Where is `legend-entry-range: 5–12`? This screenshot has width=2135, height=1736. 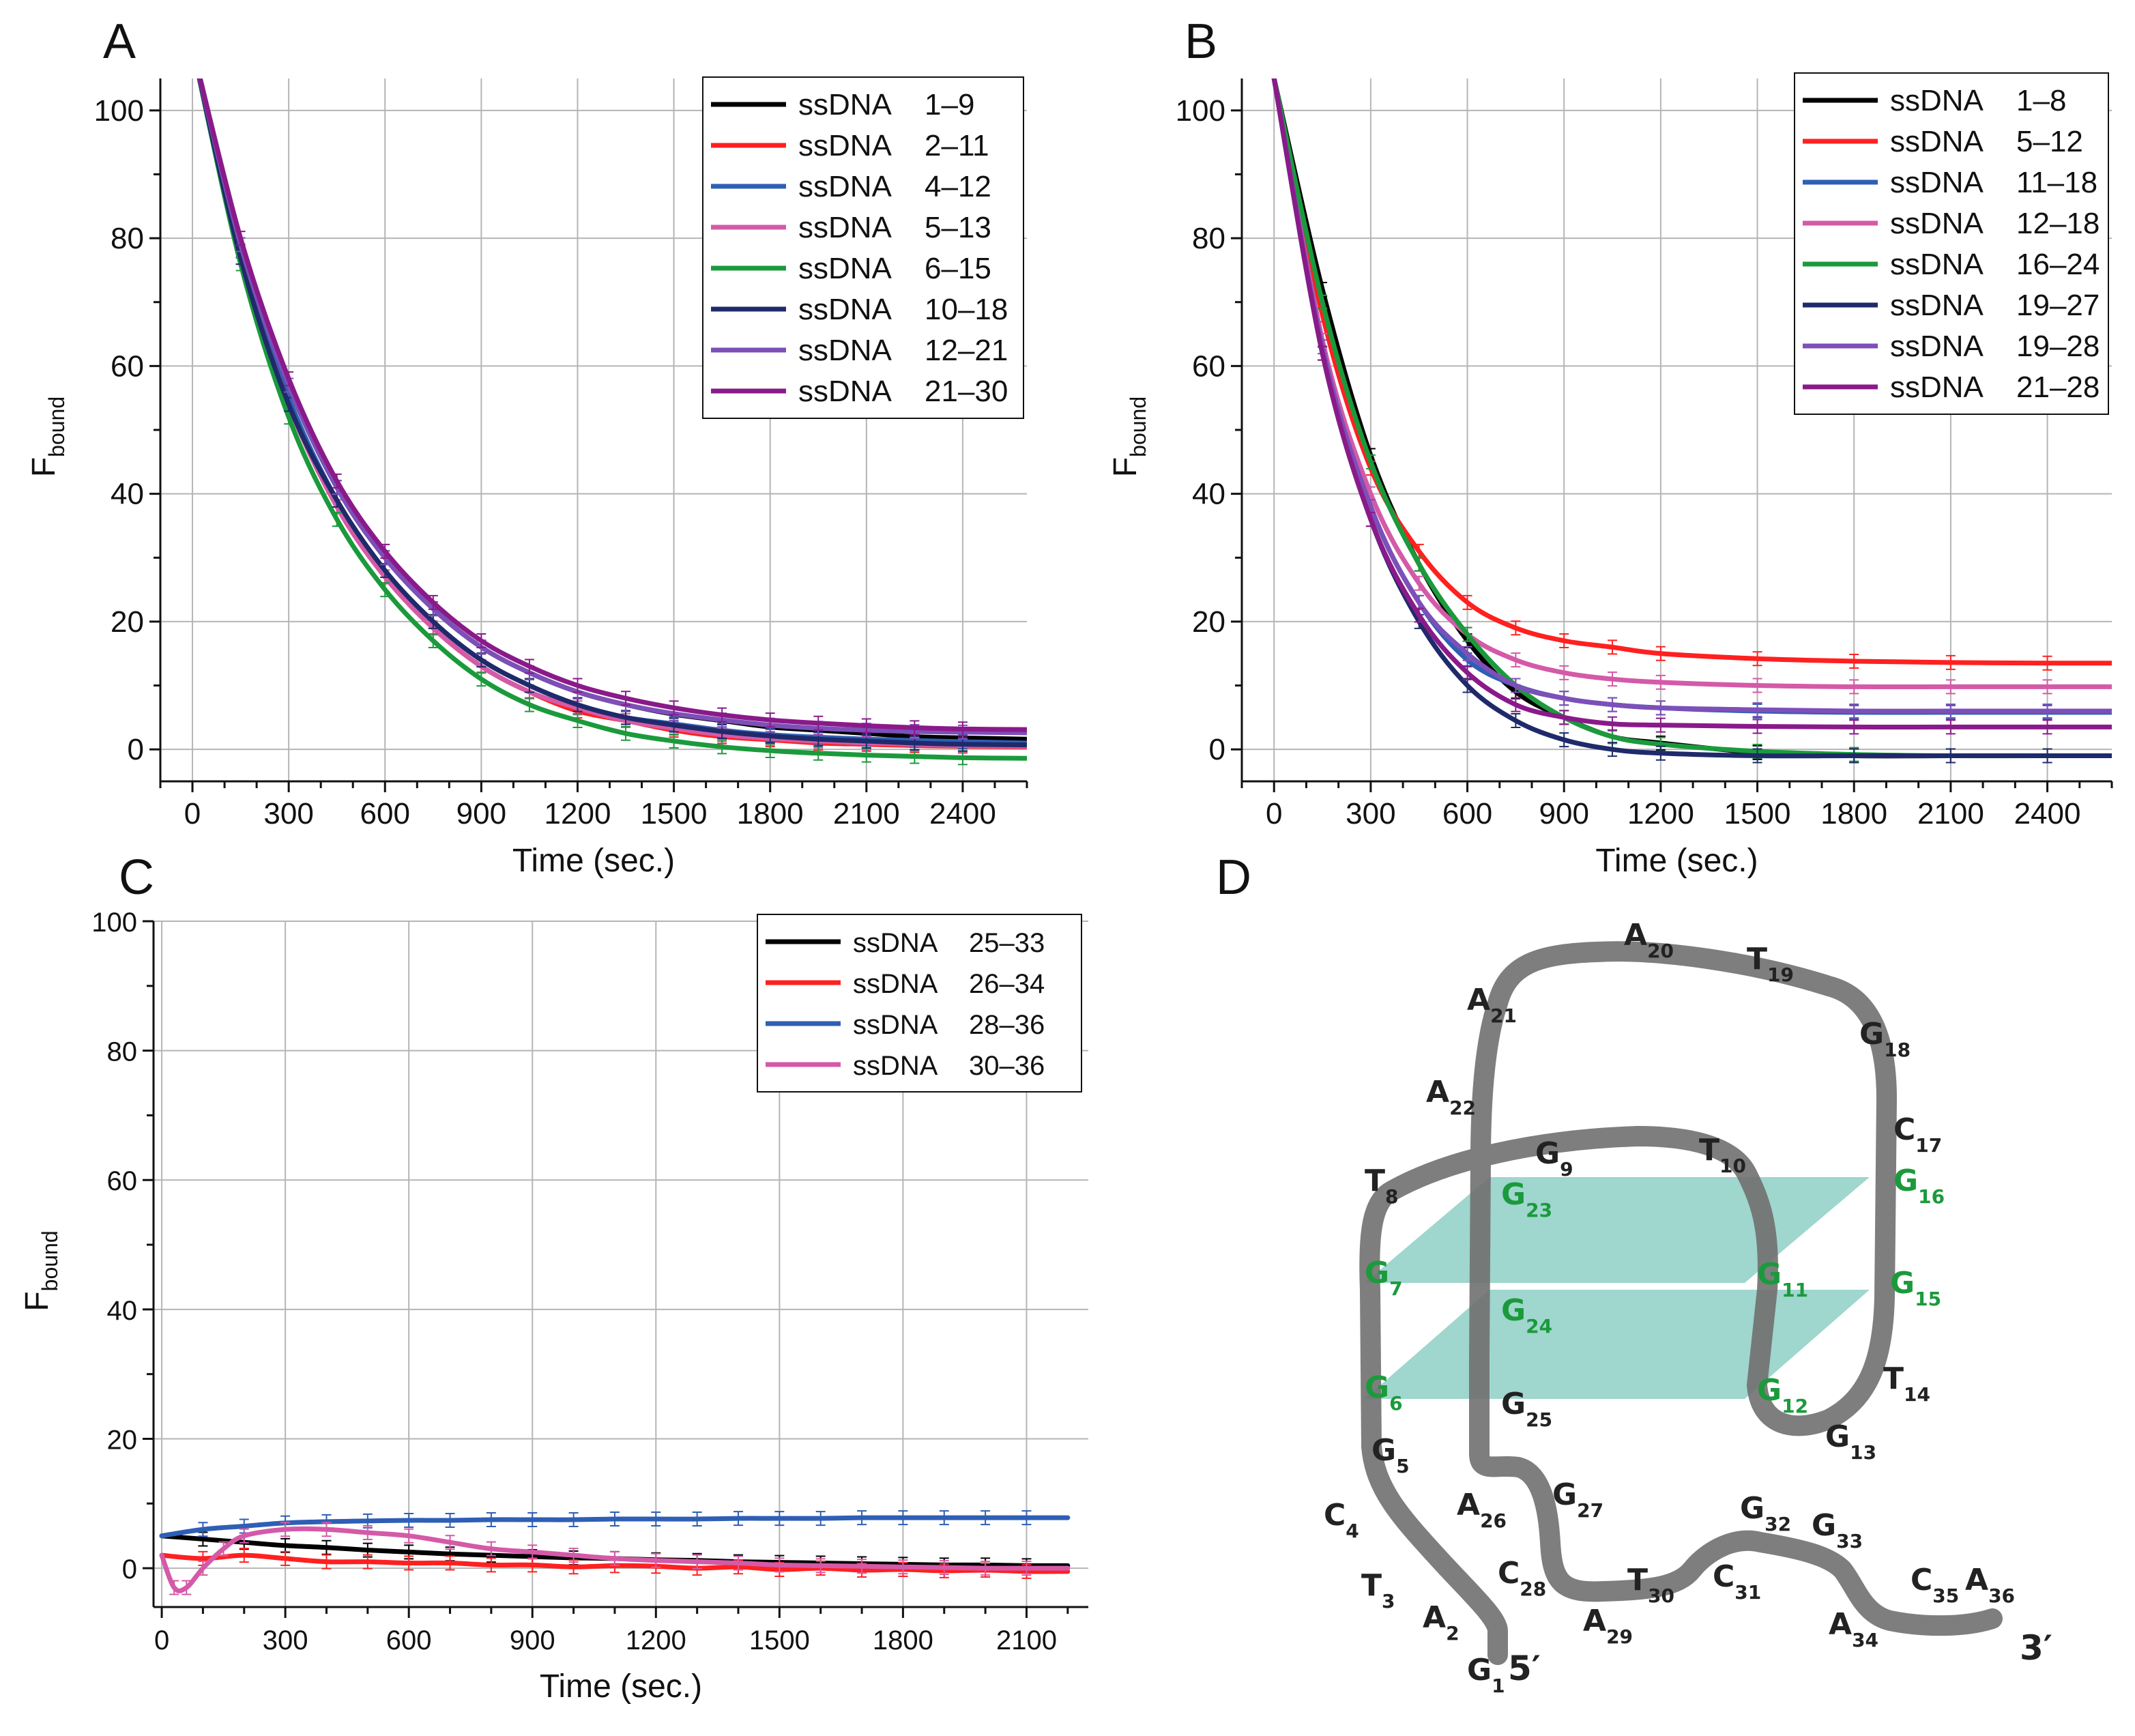 legend-entry-range: 5–12 is located at coordinates (2049, 141).